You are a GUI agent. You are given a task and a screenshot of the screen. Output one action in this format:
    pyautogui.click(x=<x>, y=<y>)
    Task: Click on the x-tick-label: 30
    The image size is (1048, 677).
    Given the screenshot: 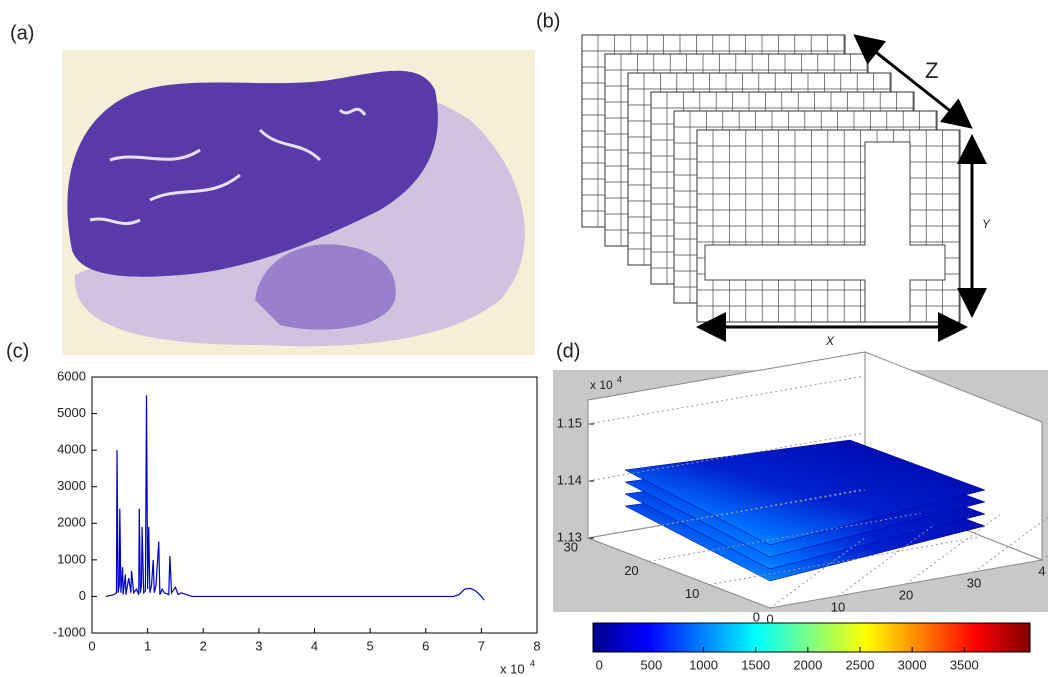 What is the action you would take?
    pyautogui.click(x=974, y=582)
    